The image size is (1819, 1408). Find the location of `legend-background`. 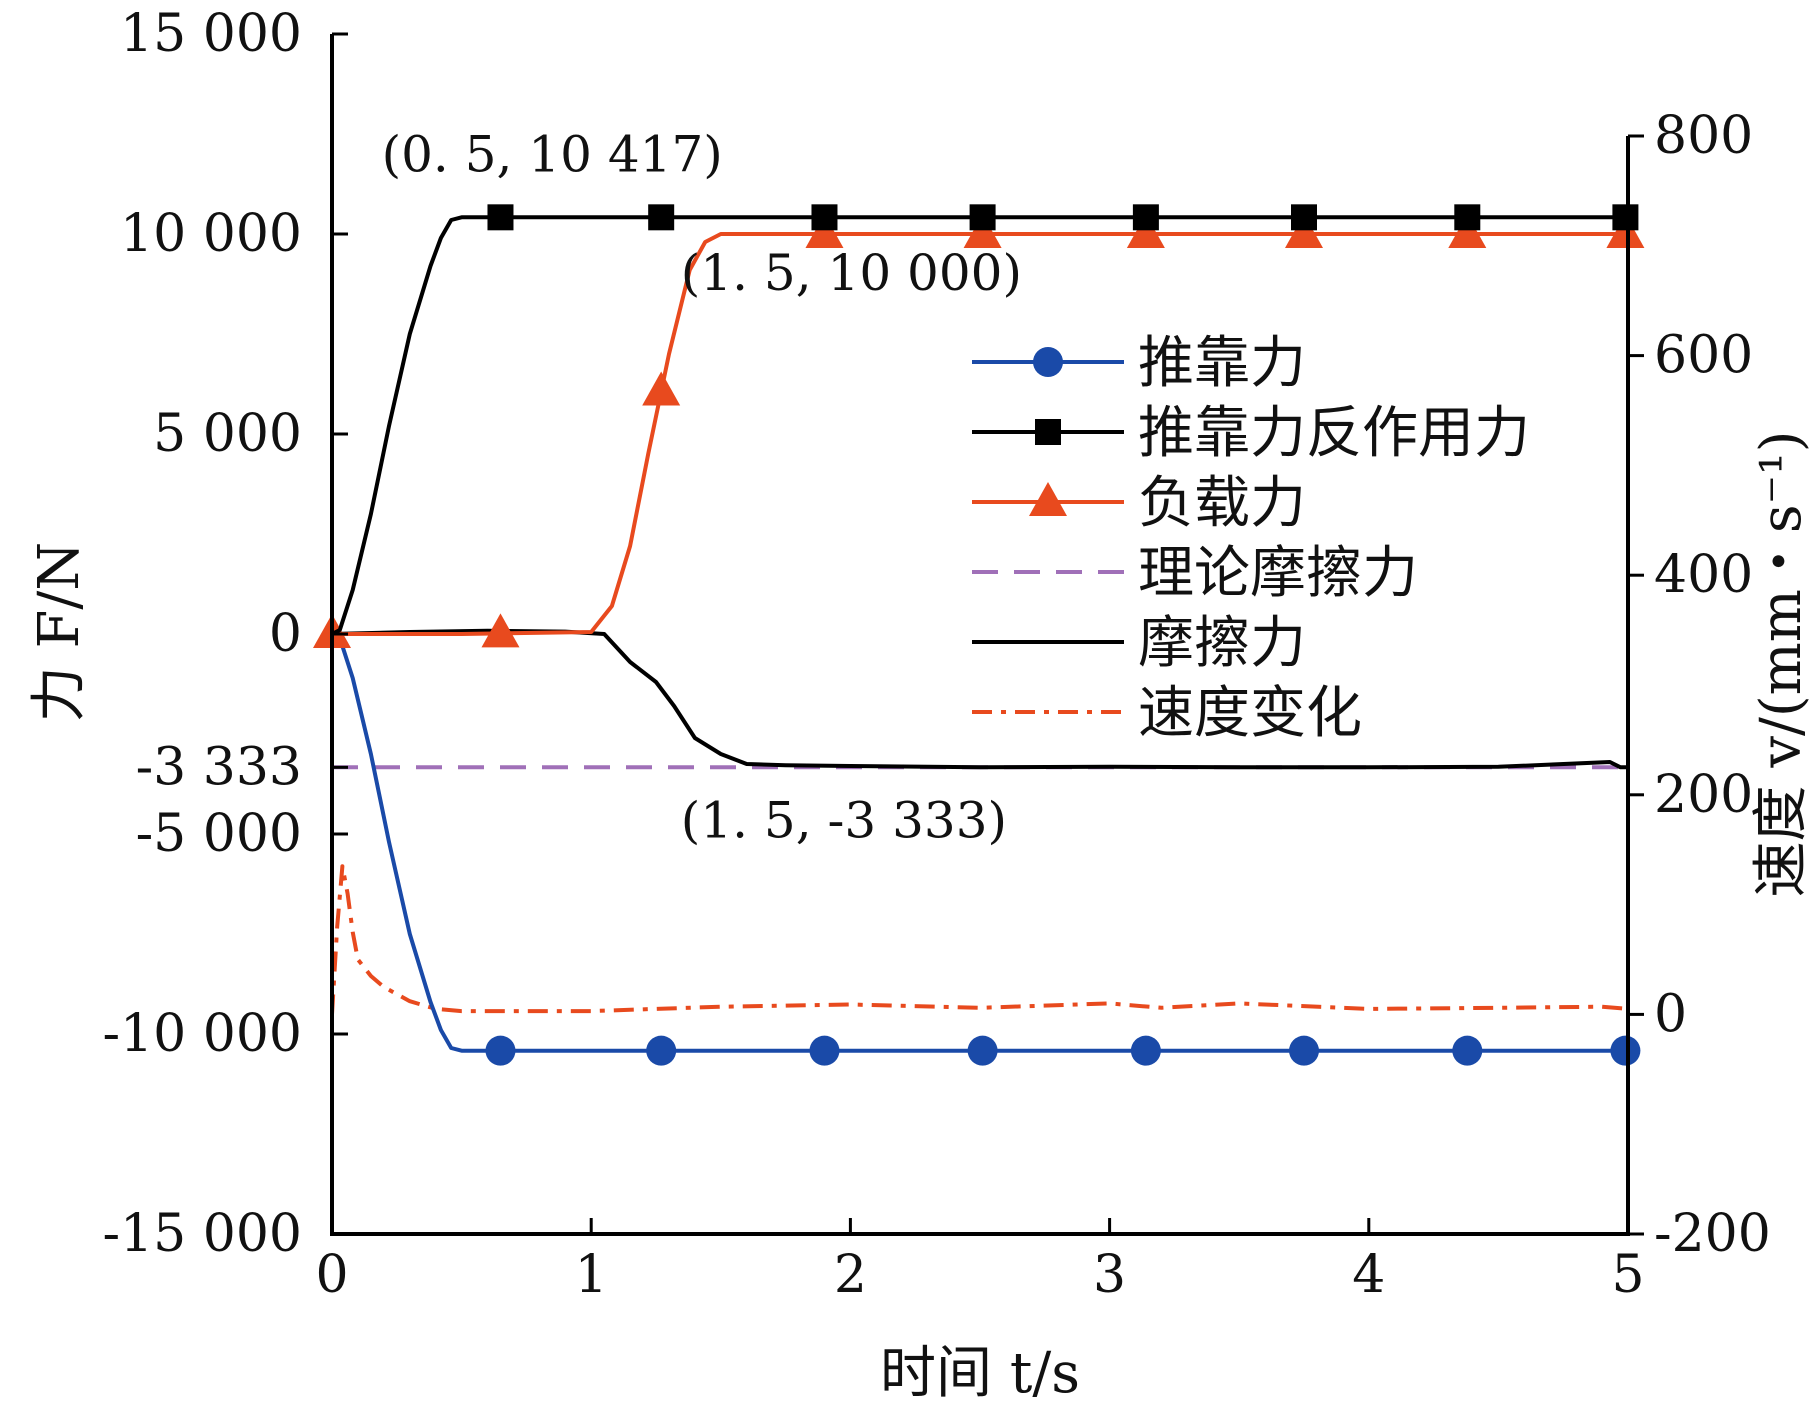

legend-background is located at coordinates (1270, 534).